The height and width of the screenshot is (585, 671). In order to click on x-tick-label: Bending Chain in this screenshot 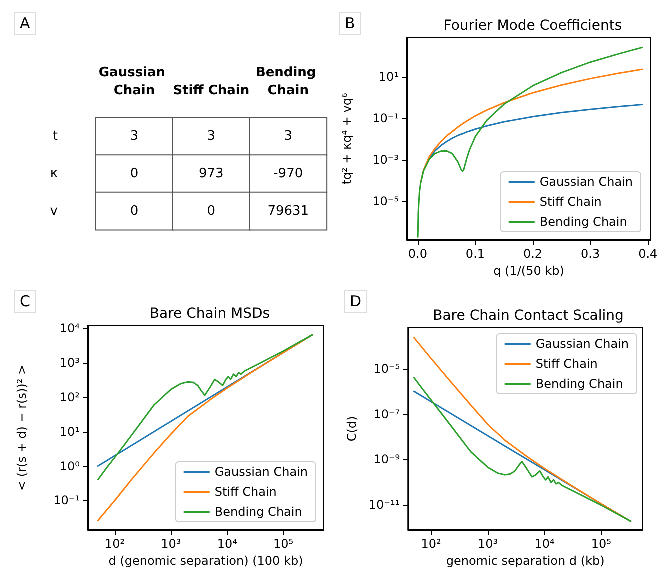, I will do `click(288, 82)`.